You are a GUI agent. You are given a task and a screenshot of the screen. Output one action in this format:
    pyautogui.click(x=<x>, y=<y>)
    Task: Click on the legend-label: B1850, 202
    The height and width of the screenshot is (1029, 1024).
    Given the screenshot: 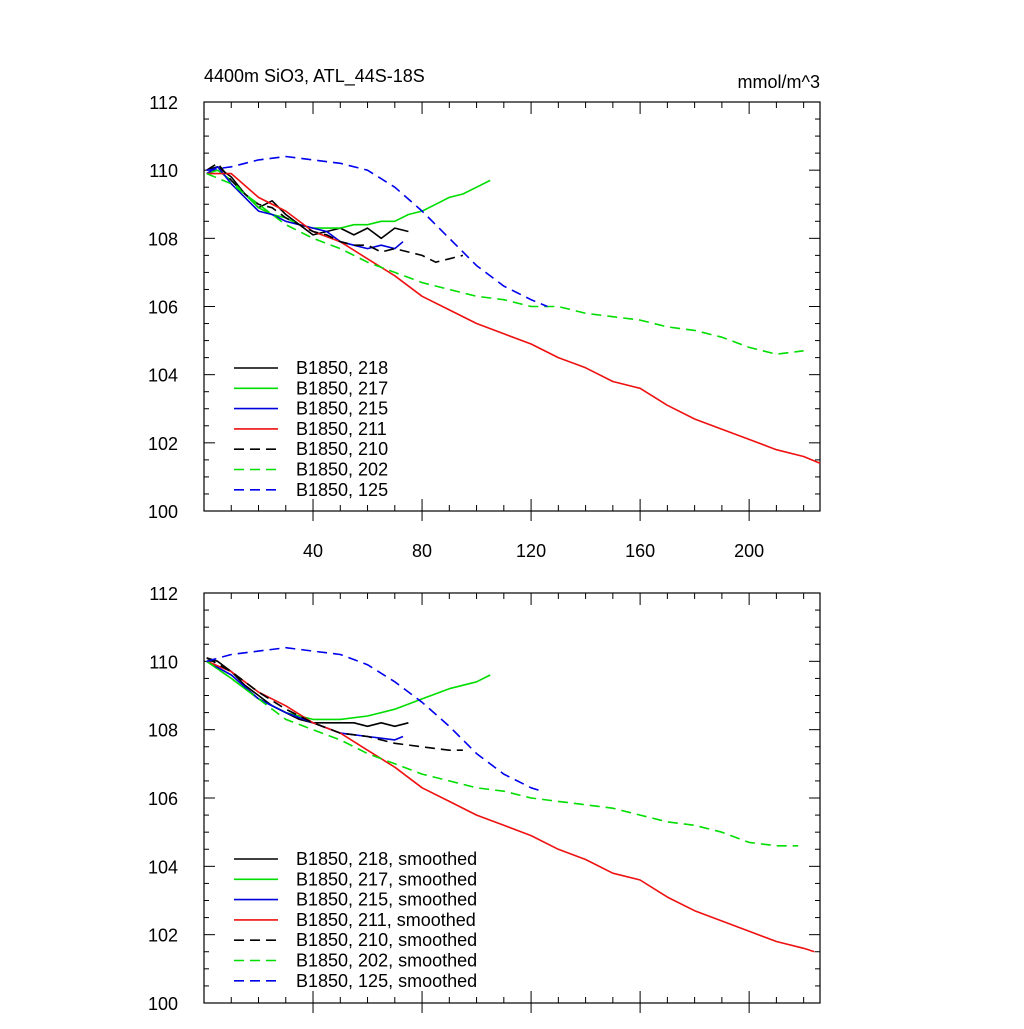 What is the action you would take?
    pyautogui.click(x=342, y=470)
    